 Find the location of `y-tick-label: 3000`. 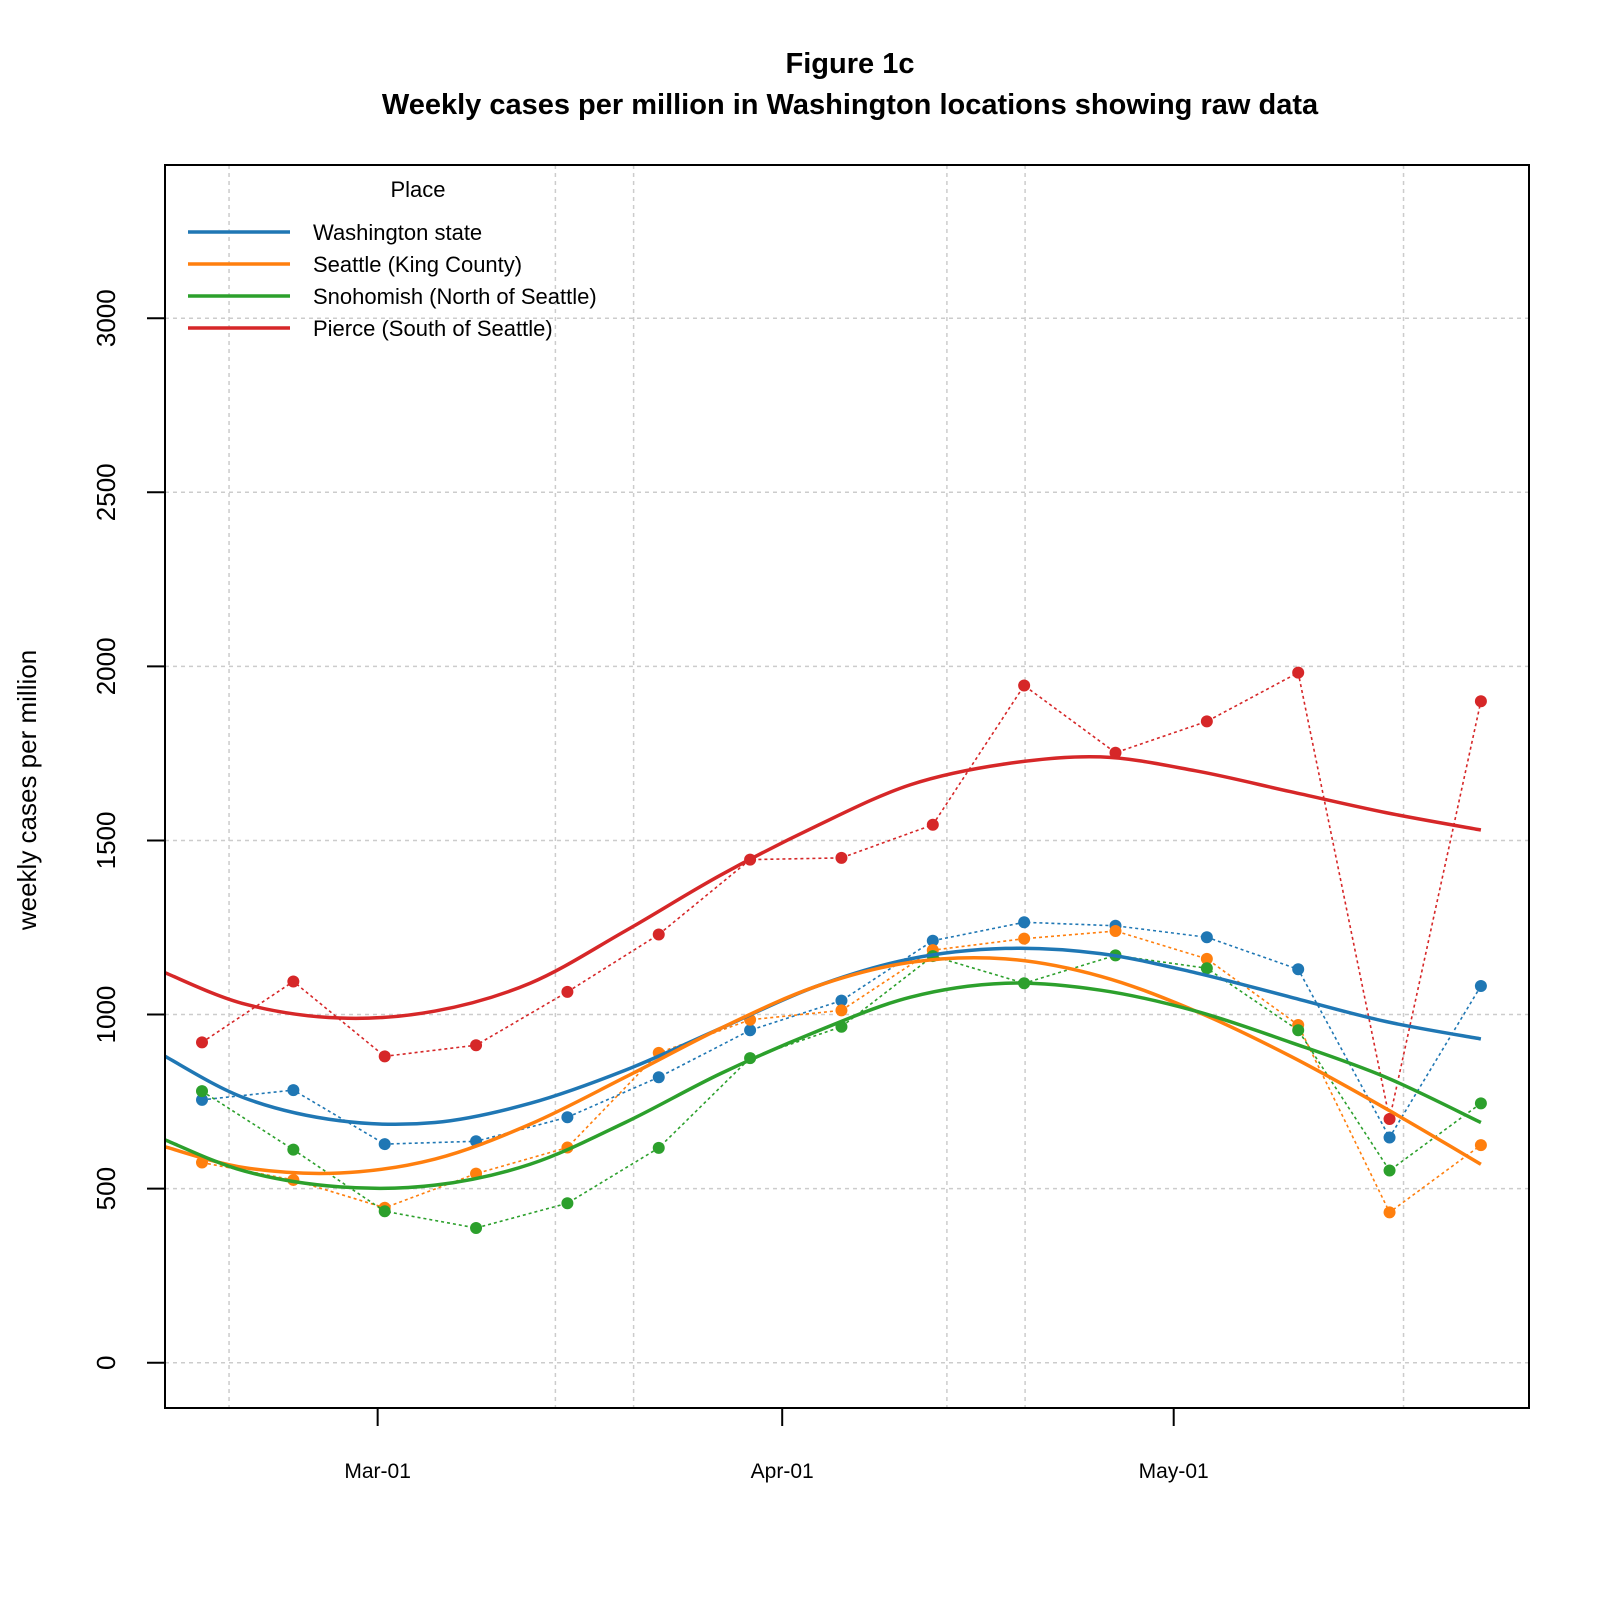

y-tick-label: 3000 is located at coordinates (106, 318).